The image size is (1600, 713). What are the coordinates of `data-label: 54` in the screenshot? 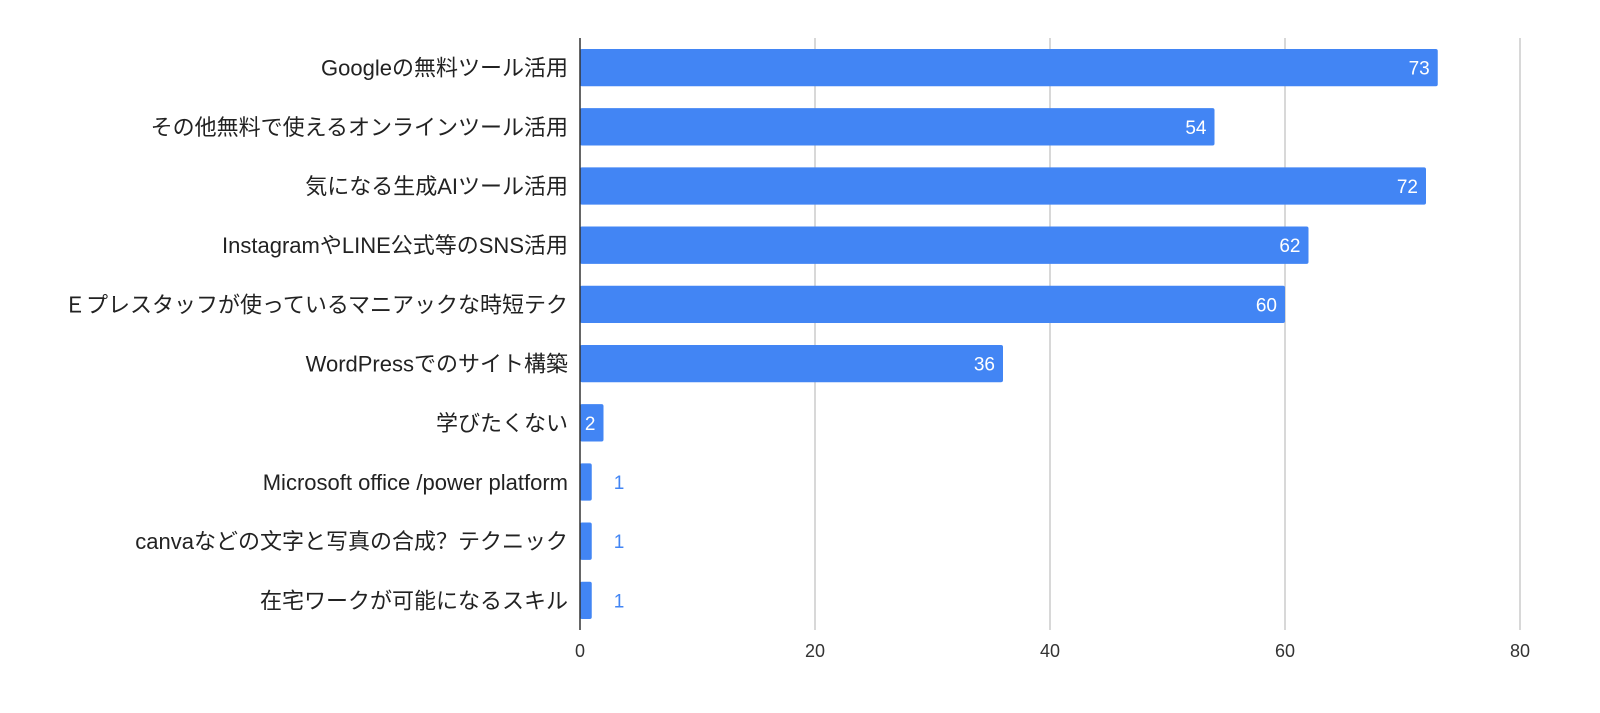 It's located at (1196, 128).